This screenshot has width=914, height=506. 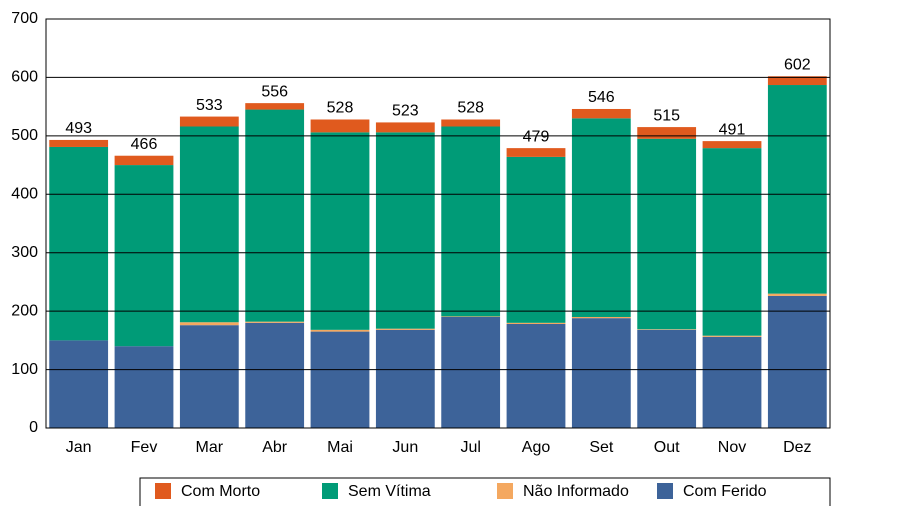 What do you see at coordinates (33, 427) in the screenshot?
I see `y-tick-label: 0` at bounding box center [33, 427].